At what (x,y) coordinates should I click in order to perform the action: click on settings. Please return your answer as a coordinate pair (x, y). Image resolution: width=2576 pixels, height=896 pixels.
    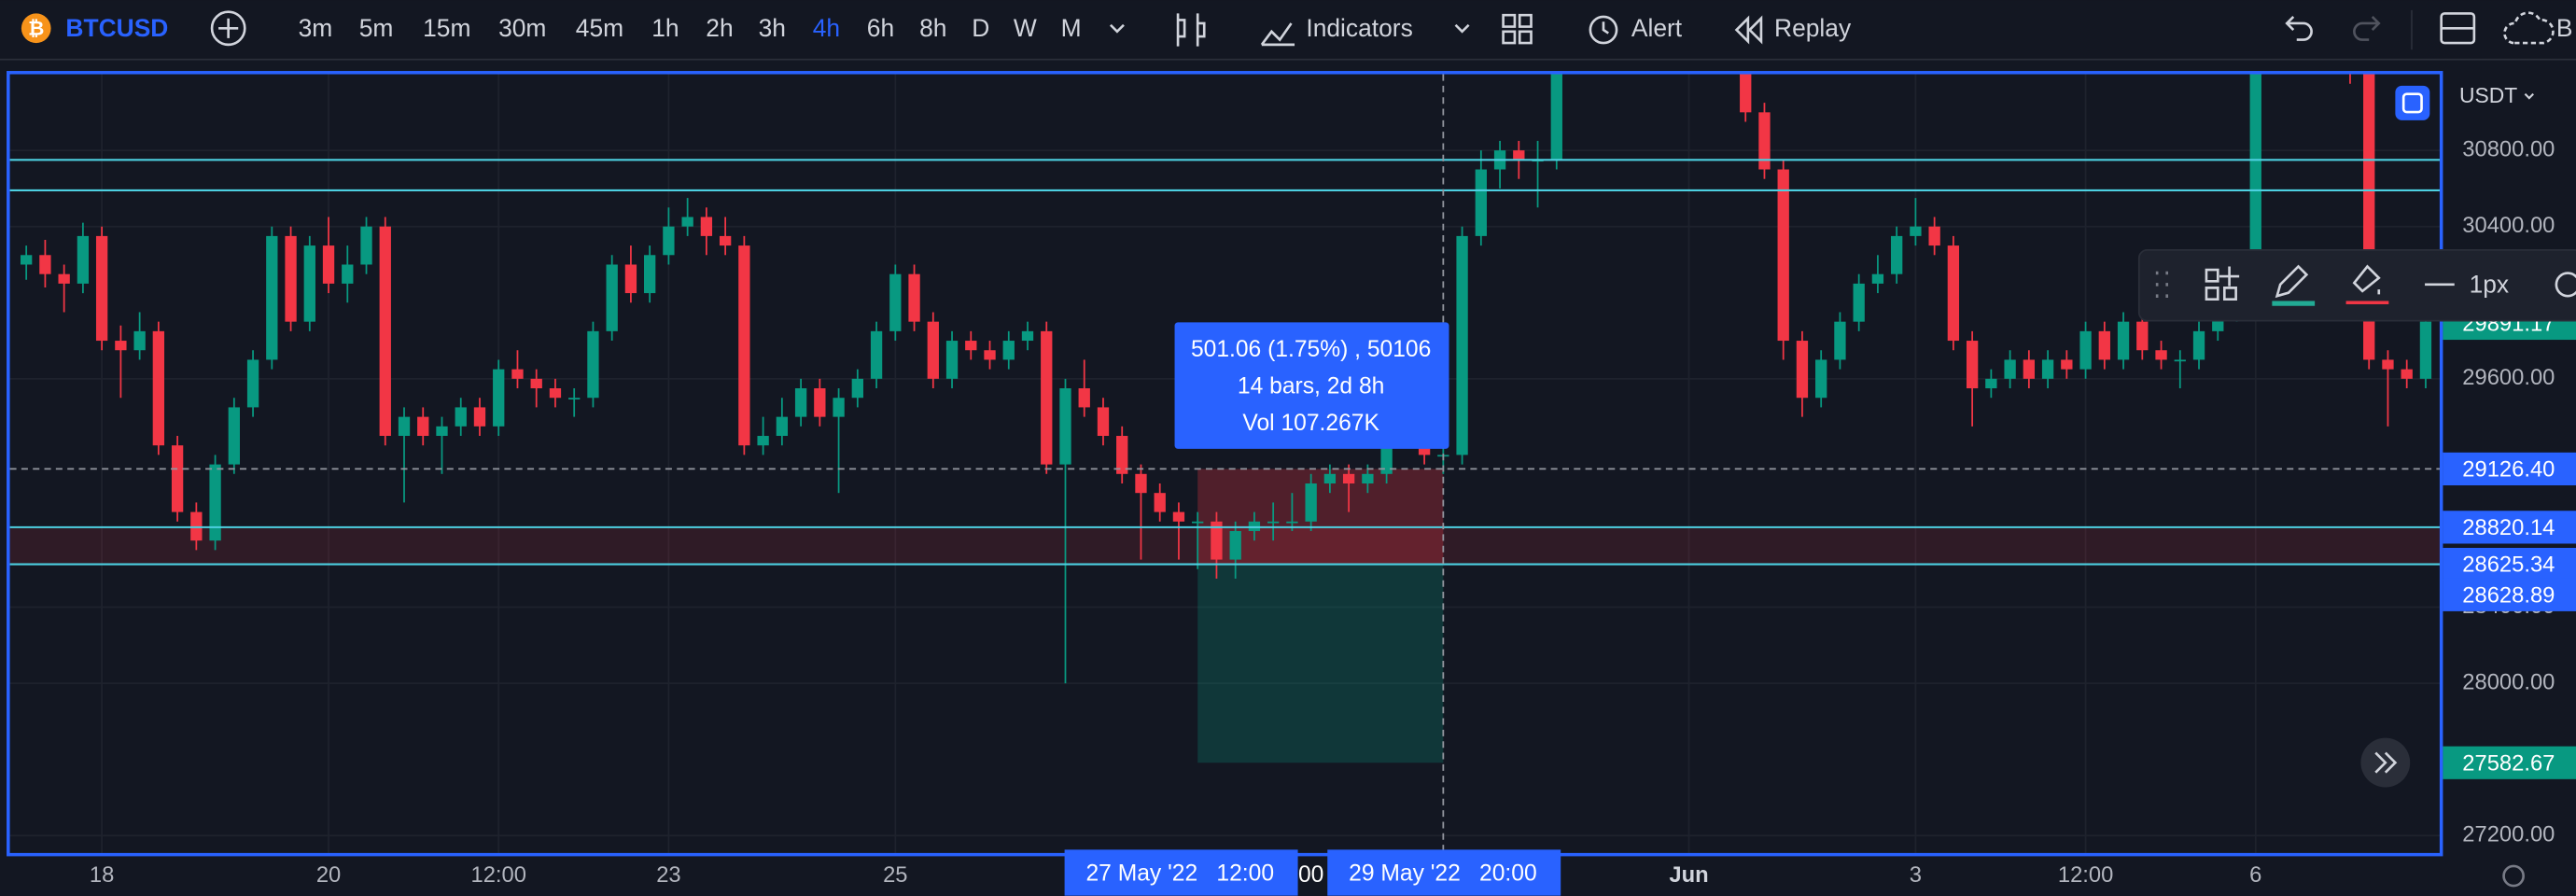
    Looking at the image, I should click on (2565, 285).